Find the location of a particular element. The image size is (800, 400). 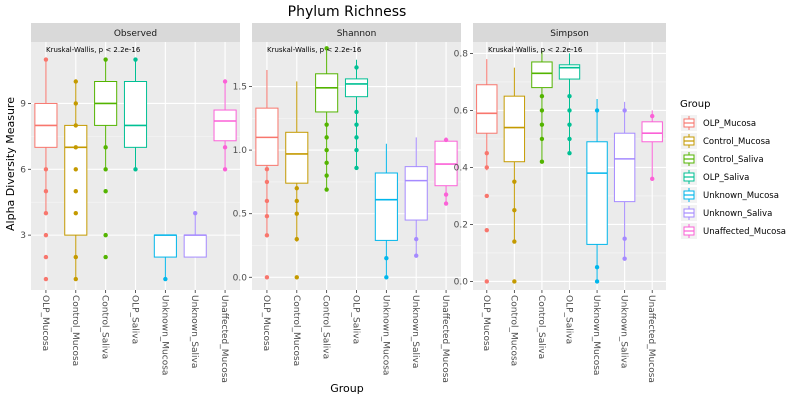

box-olp-saliva is located at coordinates (135, 114).